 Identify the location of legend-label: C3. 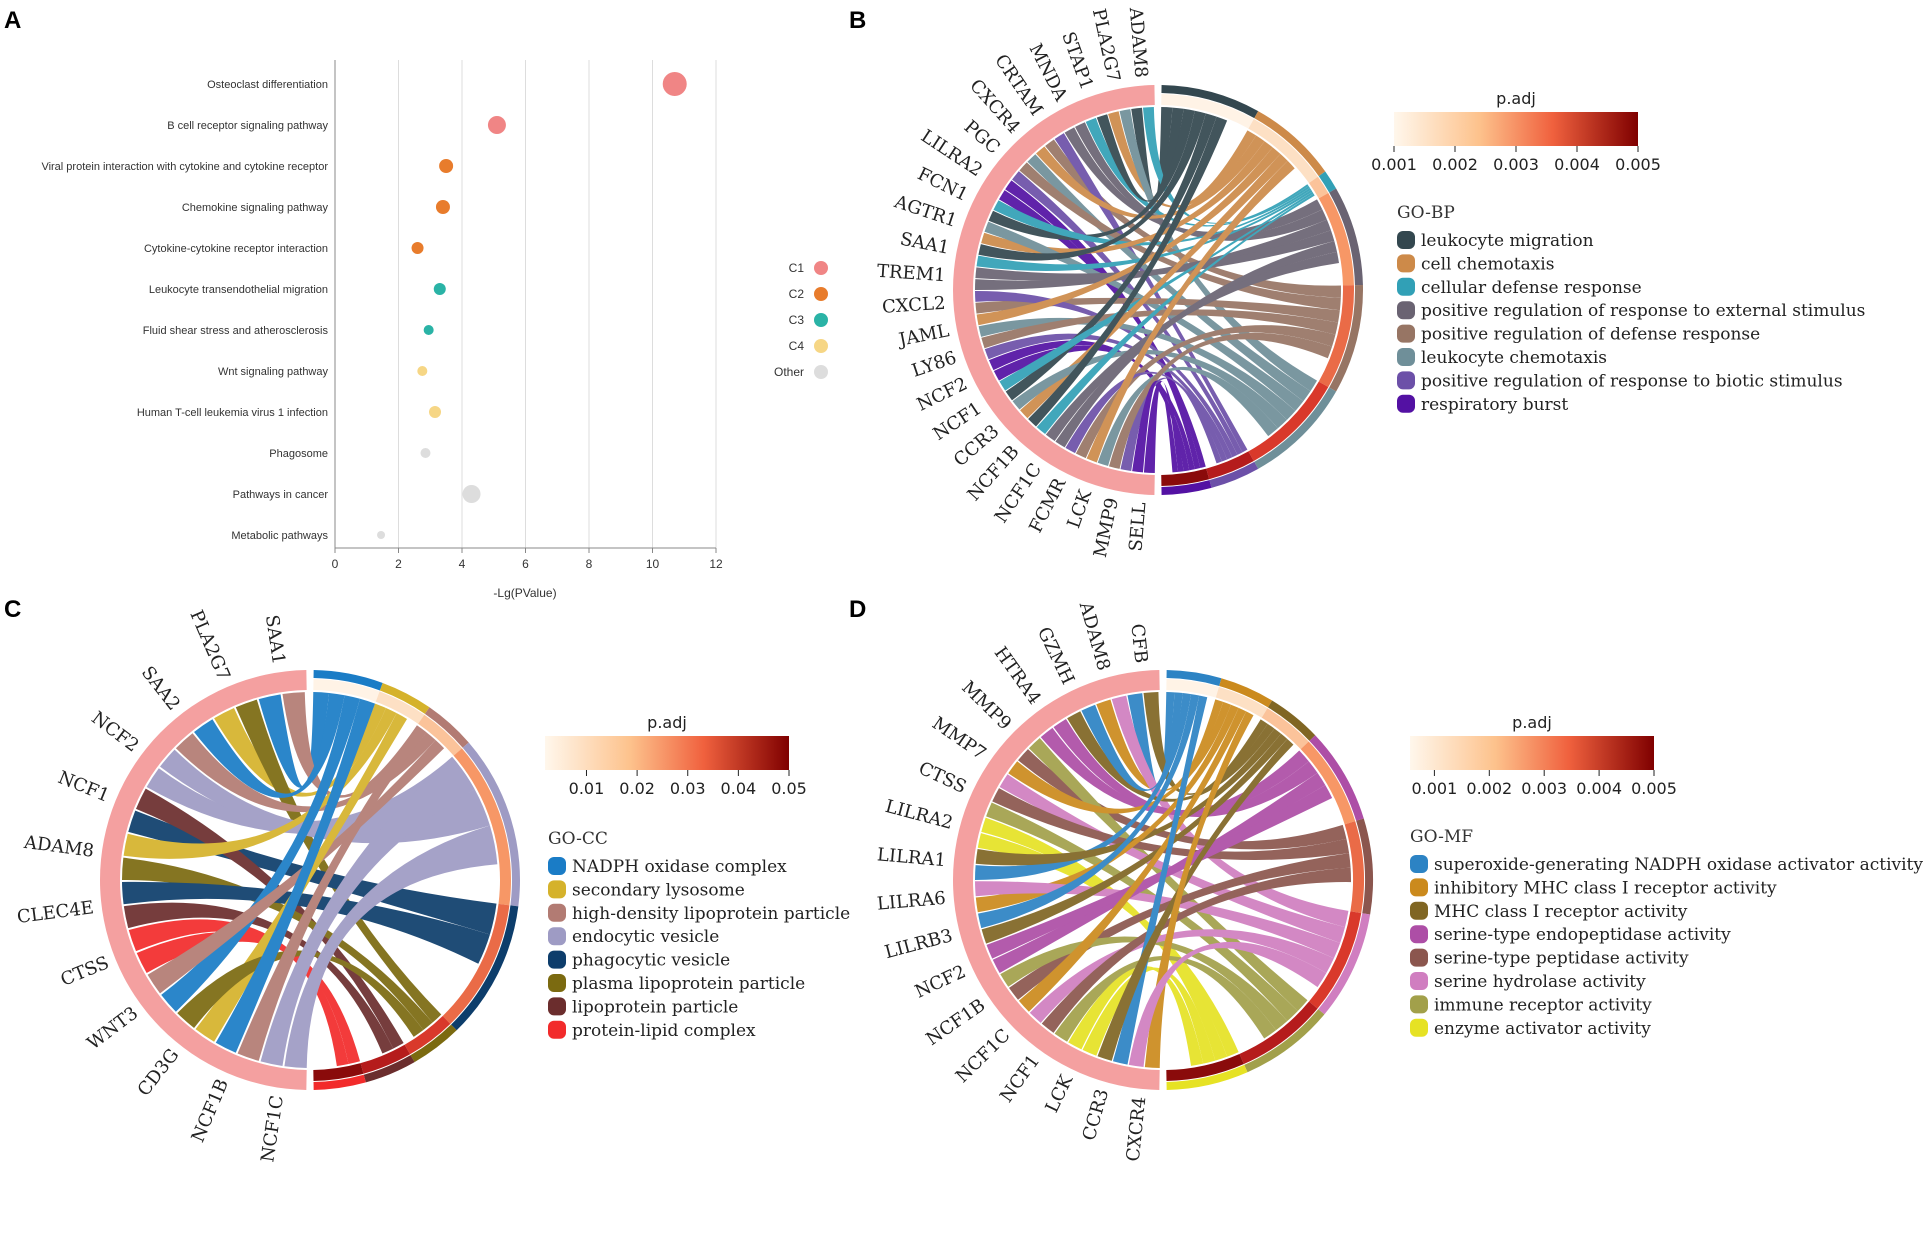
(797, 320).